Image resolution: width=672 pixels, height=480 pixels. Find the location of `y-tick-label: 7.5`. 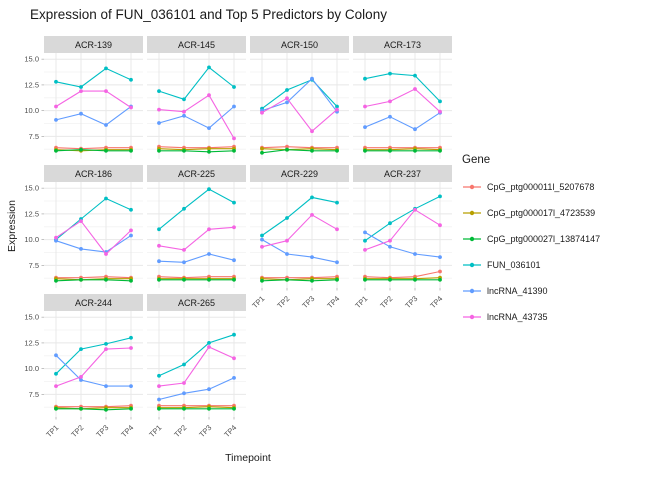

y-tick-label: 7.5 is located at coordinates (34, 265).